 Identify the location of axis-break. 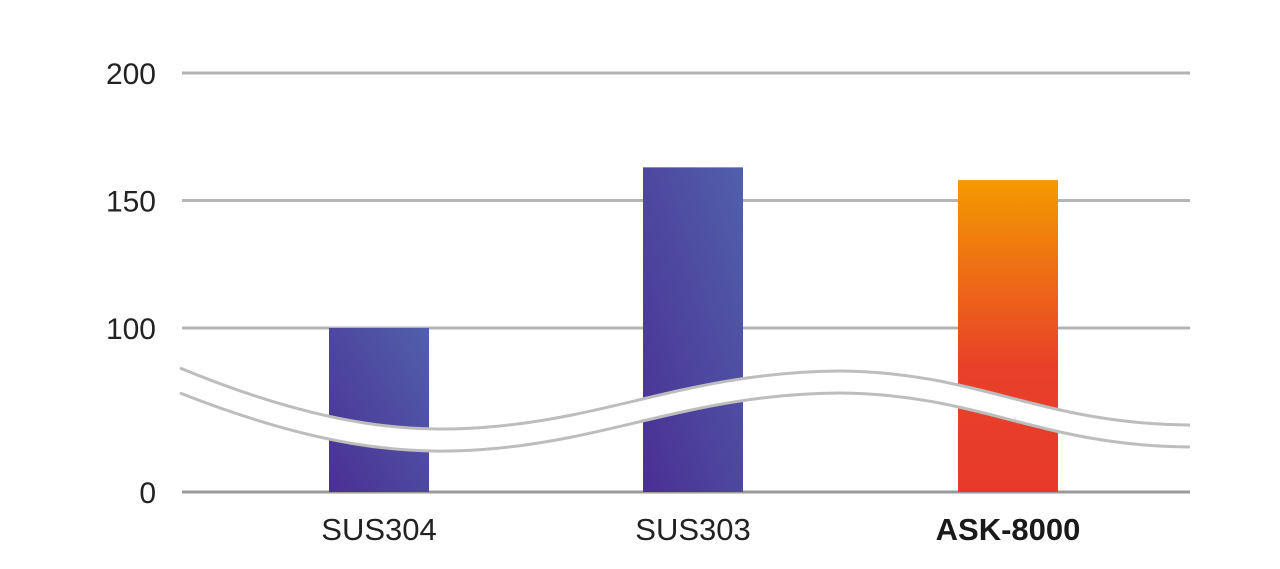
(685, 409).